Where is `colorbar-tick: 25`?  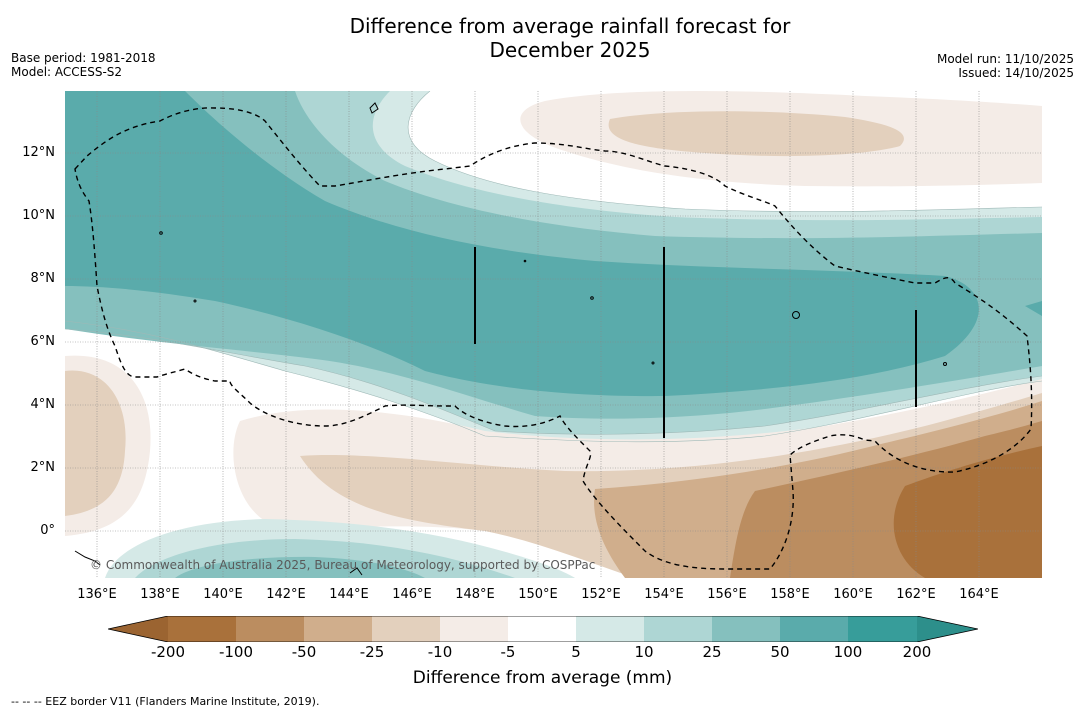
colorbar-tick: 25 is located at coordinates (712, 652).